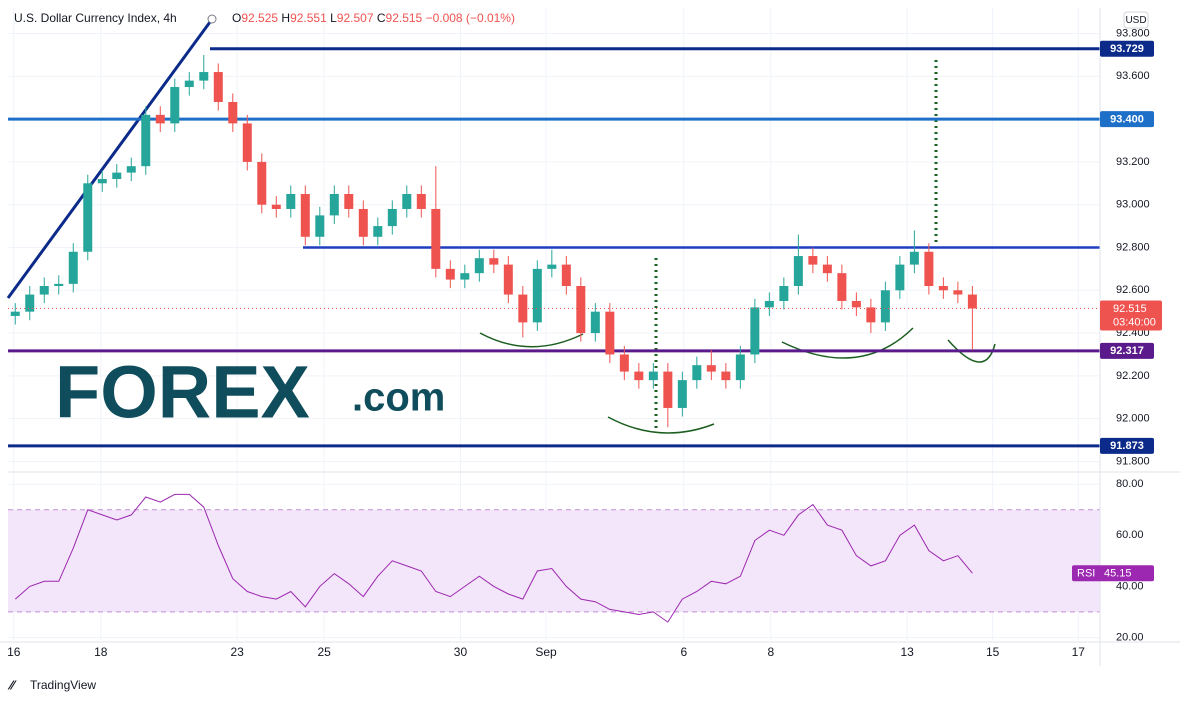  What do you see at coordinates (14, 652) in the screenshot?
I see `x-tick-label: 16` at bounding box center [14, 652].